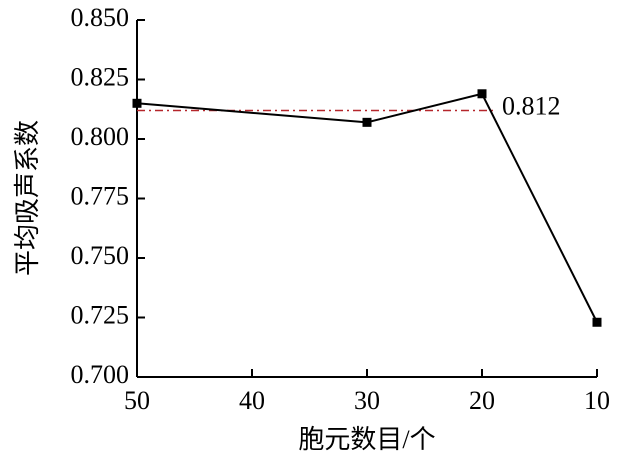  Describe the element at coordinates (366, 439) in the screenshot. I see `x-axis-label: 胞元数目/个` at that location.